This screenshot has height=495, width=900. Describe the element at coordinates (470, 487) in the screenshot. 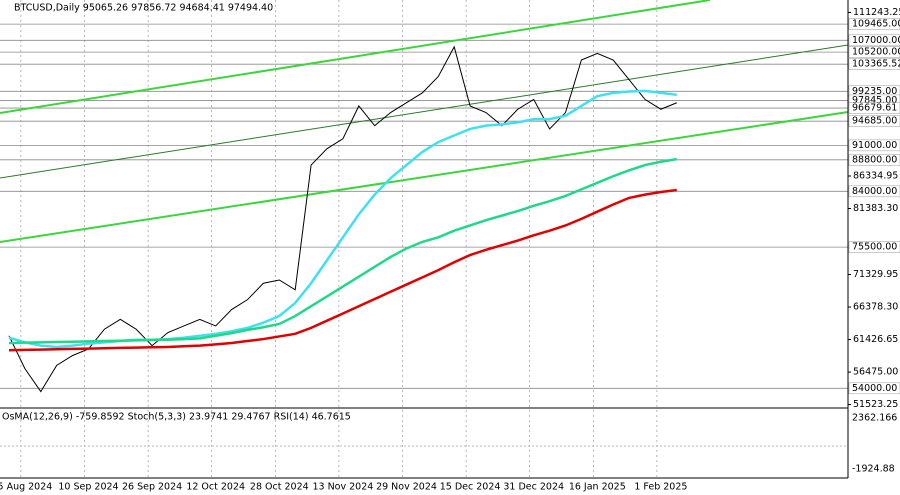

I see `x-tick-label: 15 Dec 2024` at that location.